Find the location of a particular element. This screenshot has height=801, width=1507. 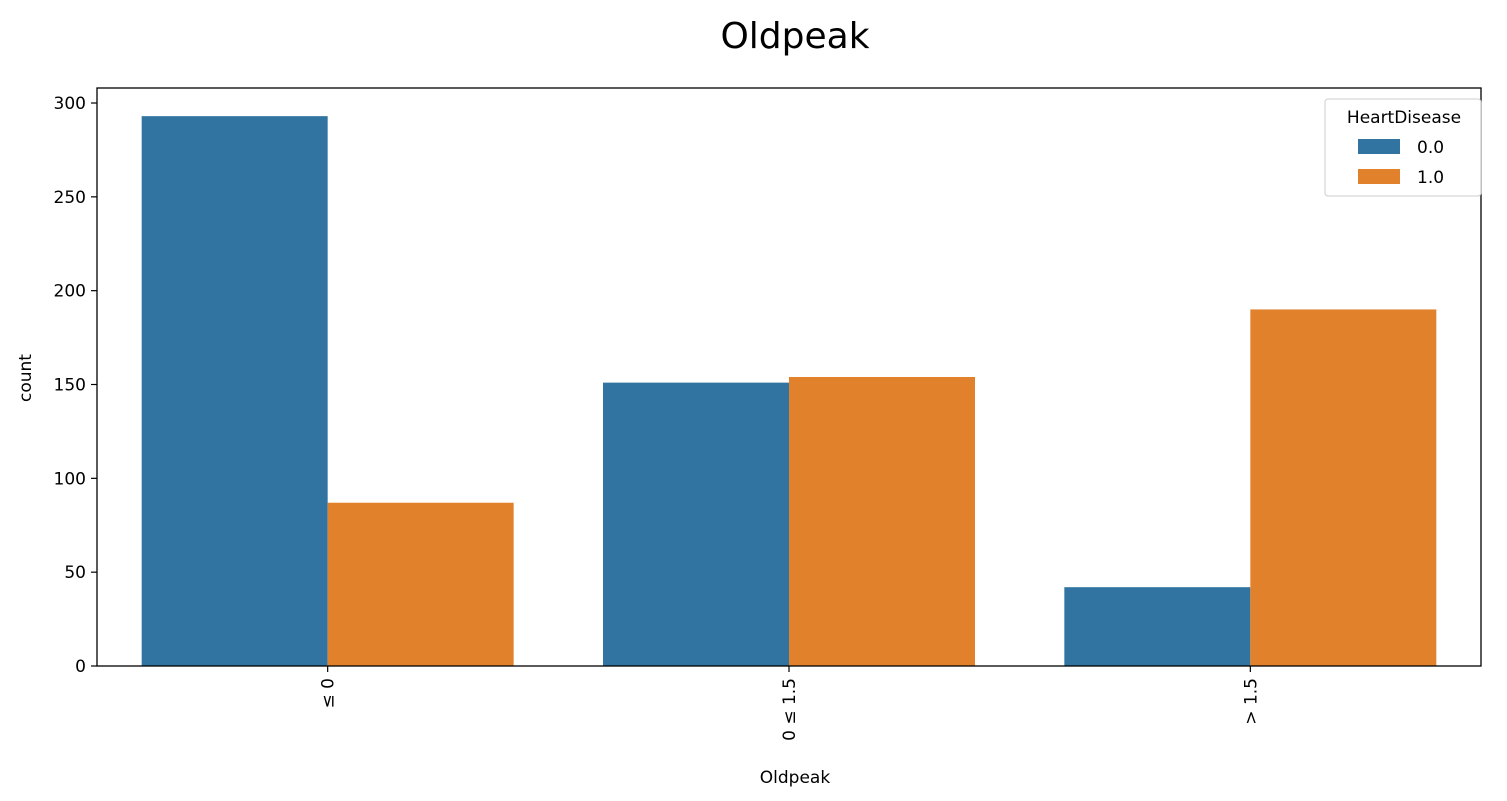

x-axis: ≤ 0 0 ≤ 1.5 > 1.5 is located at coordinates (790, 703).